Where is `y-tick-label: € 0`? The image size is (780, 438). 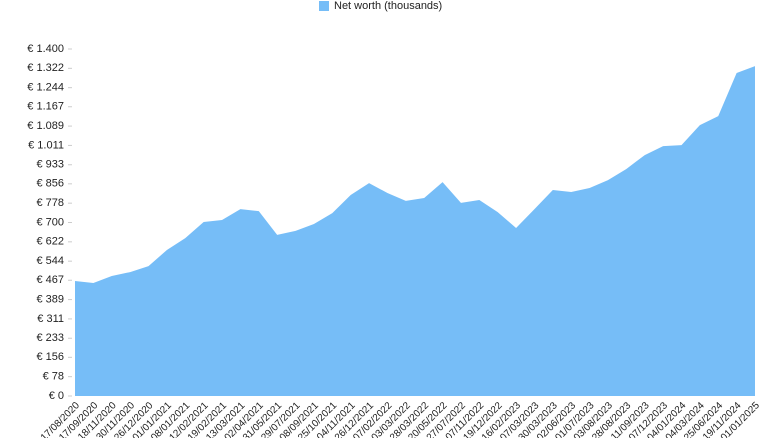 y-tick-label: € 0 is located at coordinates (56, 396).